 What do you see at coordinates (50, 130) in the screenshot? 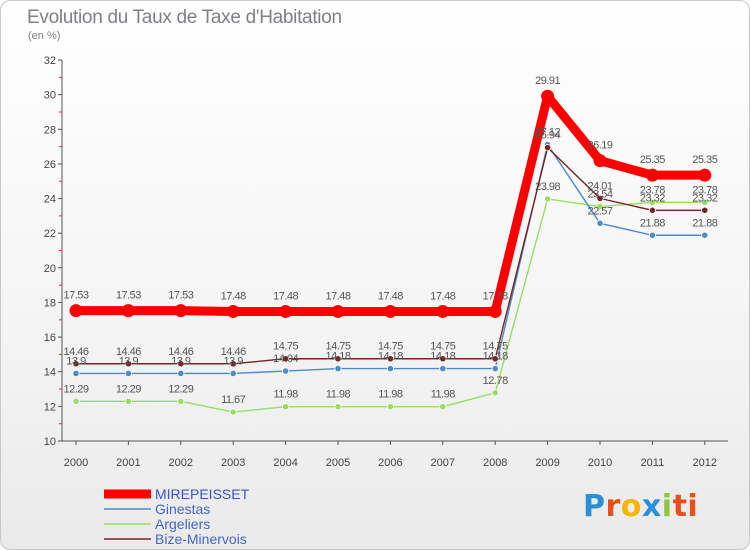
I see `y-tick-label: 28` at bounding box center [50, 130].